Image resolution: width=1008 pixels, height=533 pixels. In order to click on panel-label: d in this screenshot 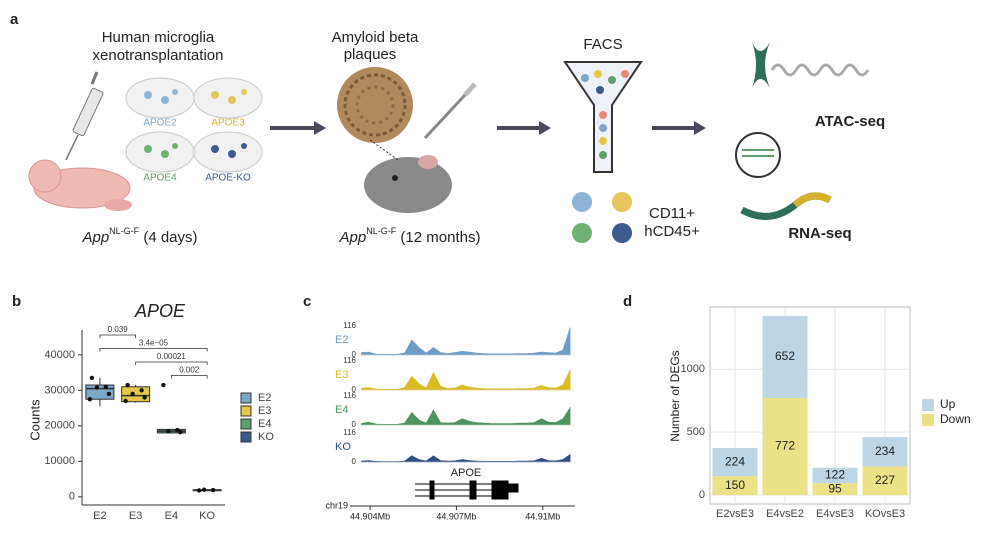, I will do `click(627, 301)`.